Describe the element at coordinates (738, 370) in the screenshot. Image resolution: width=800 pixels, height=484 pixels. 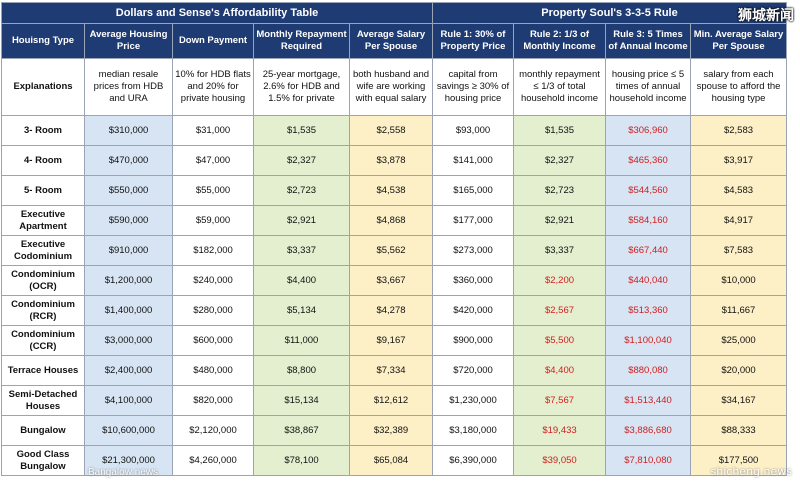
I see `min-salary-cell: $20,000` at that location.